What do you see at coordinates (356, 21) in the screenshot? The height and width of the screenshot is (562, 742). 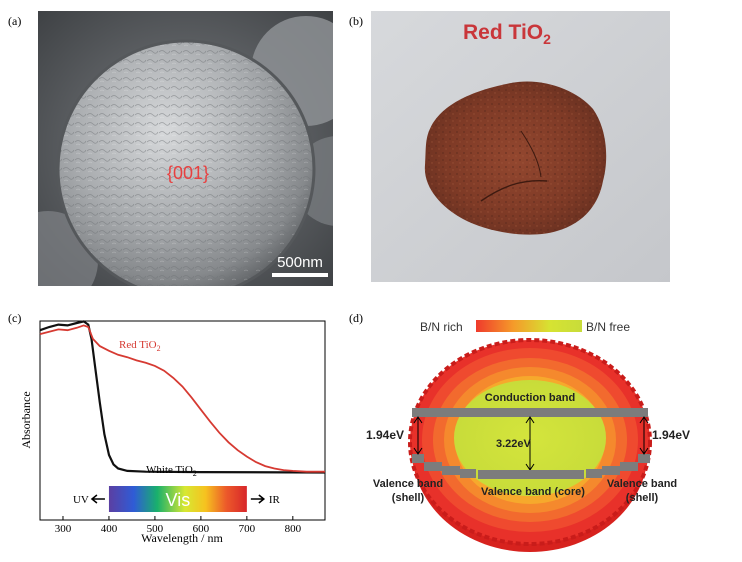 I see `panel-label-b: (b)` at bounding box center [356, 21].